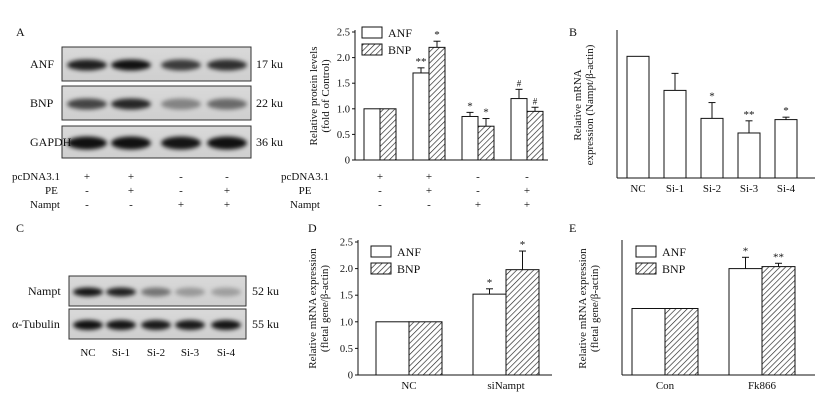 Image resolution: width=819 pixels, height=406 pixels. What do you see at coordinates (343, 33) in the screenshot?
I see `y-tick-label: 2.5` at bounding box center [343, 33].